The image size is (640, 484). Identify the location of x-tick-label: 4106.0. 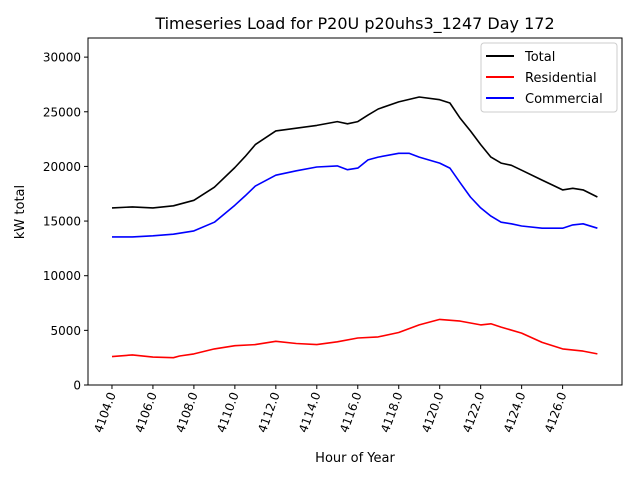
(146, 412).